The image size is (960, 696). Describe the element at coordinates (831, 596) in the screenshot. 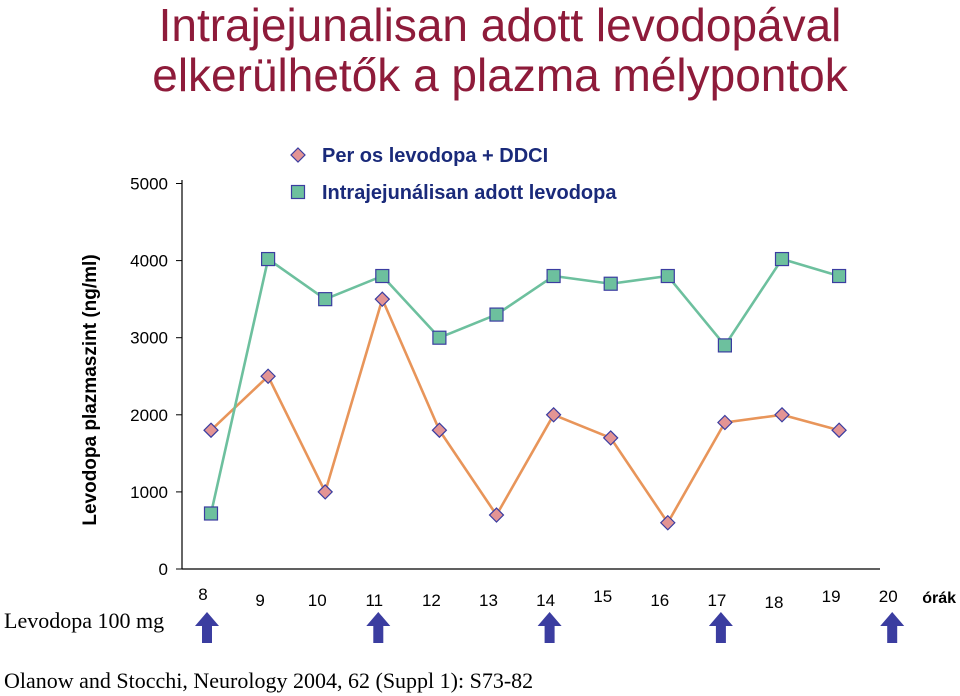

I see `x-tick-label: 19` at that location.